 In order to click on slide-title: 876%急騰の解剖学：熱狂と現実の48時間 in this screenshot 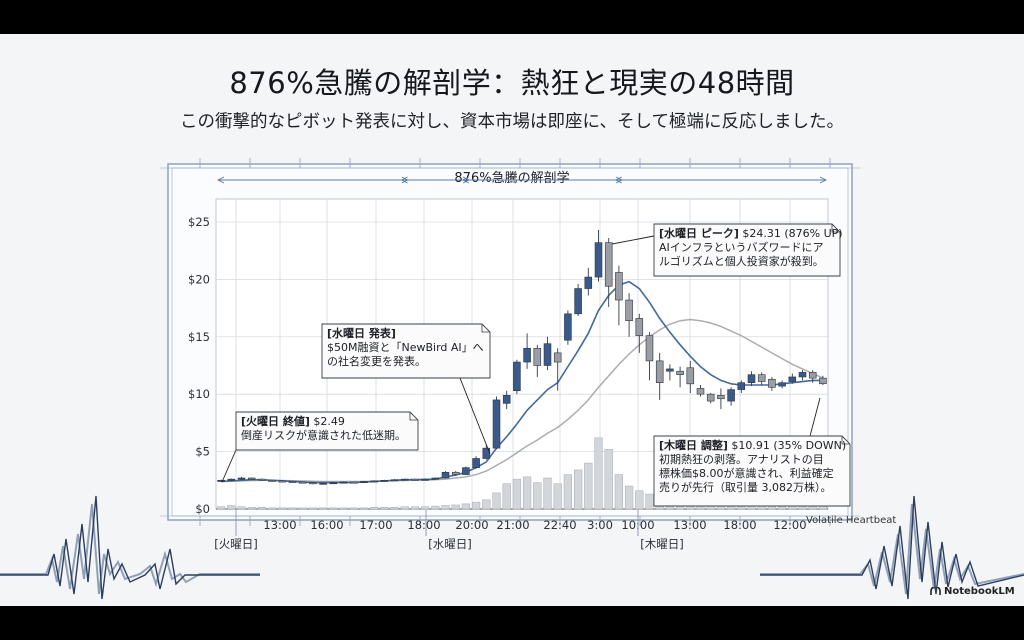, I will do `click(512, 83)`.